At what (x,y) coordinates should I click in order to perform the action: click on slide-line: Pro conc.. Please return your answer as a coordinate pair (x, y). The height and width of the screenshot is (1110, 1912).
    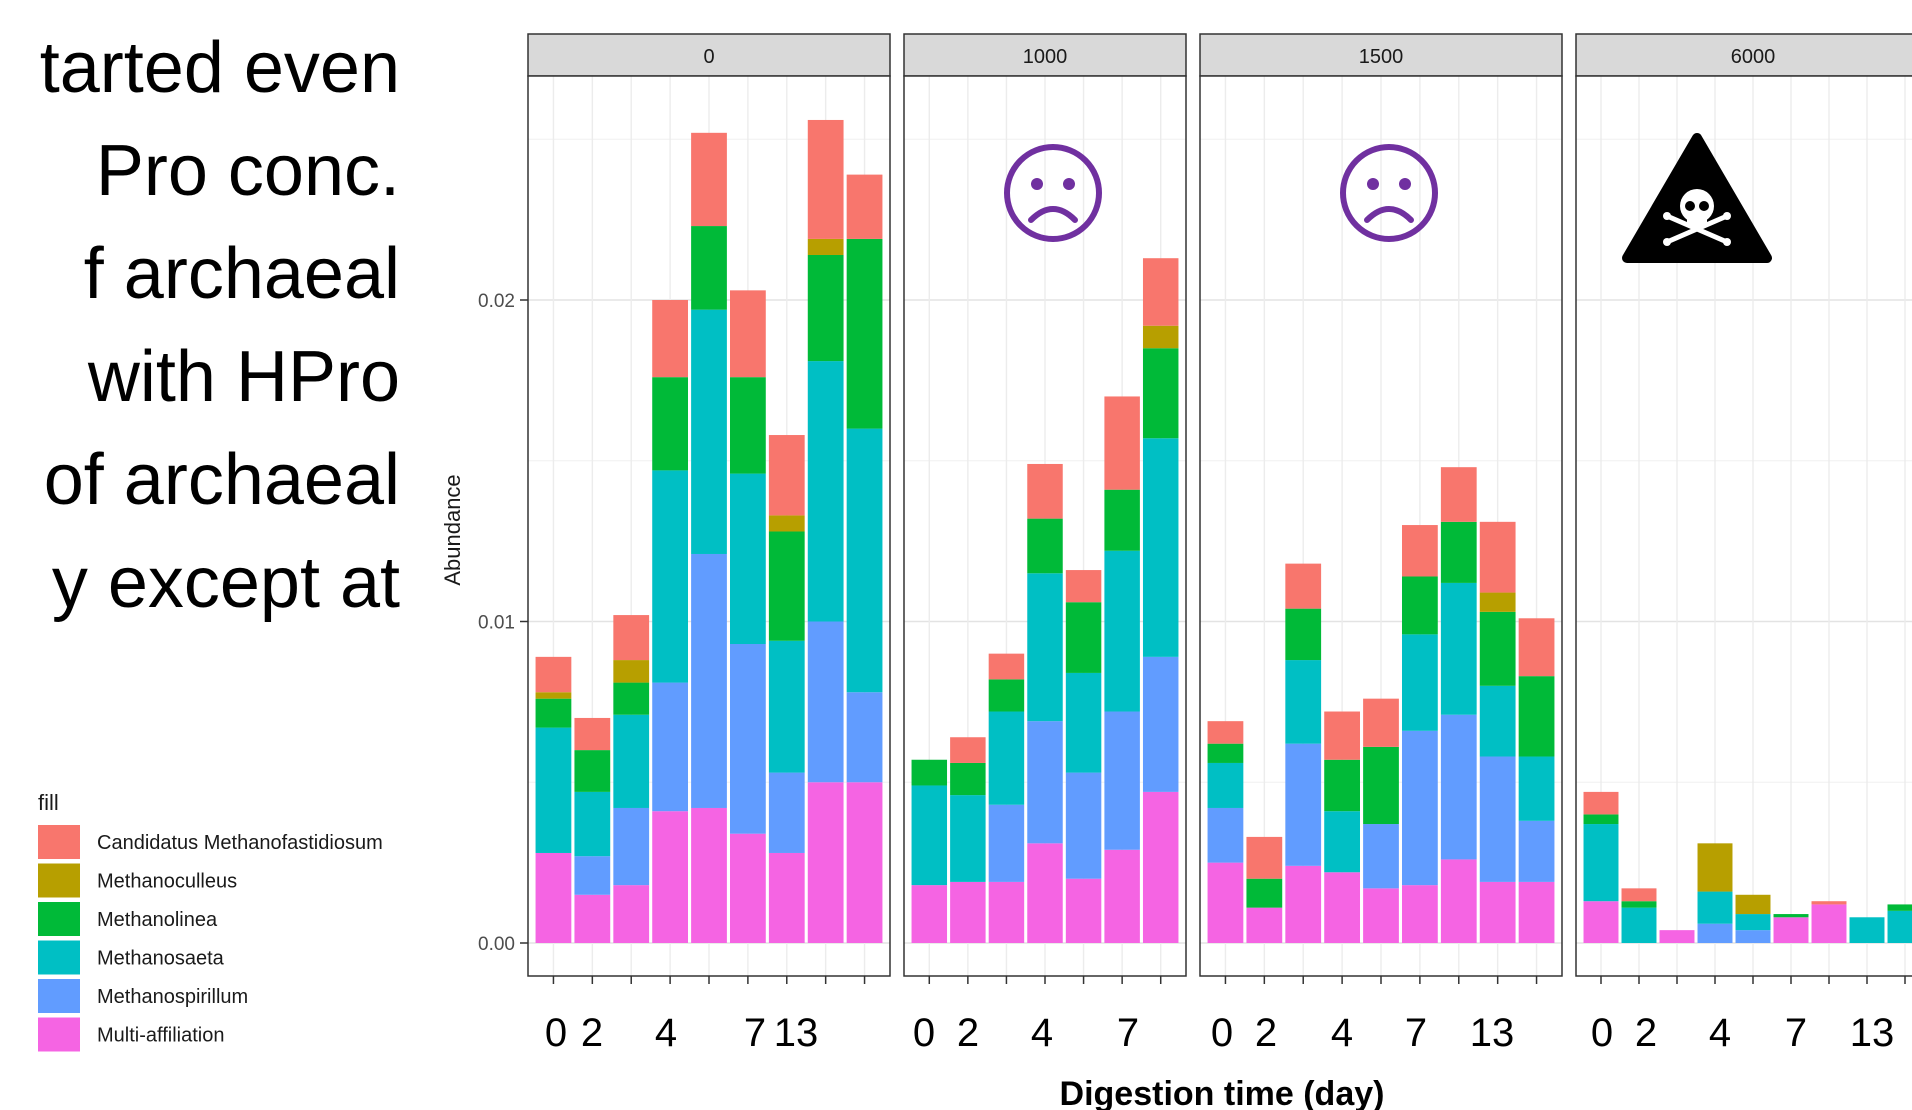
    Looking at the image, I should click on (247, 171).